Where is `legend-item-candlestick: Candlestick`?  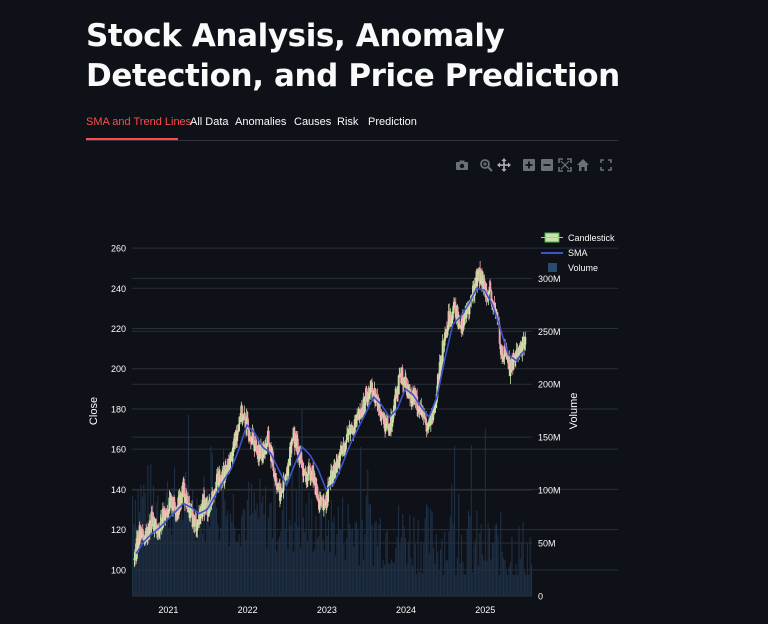 legend-item-candlestick: Candlestick is located at coordinates (578, 237).